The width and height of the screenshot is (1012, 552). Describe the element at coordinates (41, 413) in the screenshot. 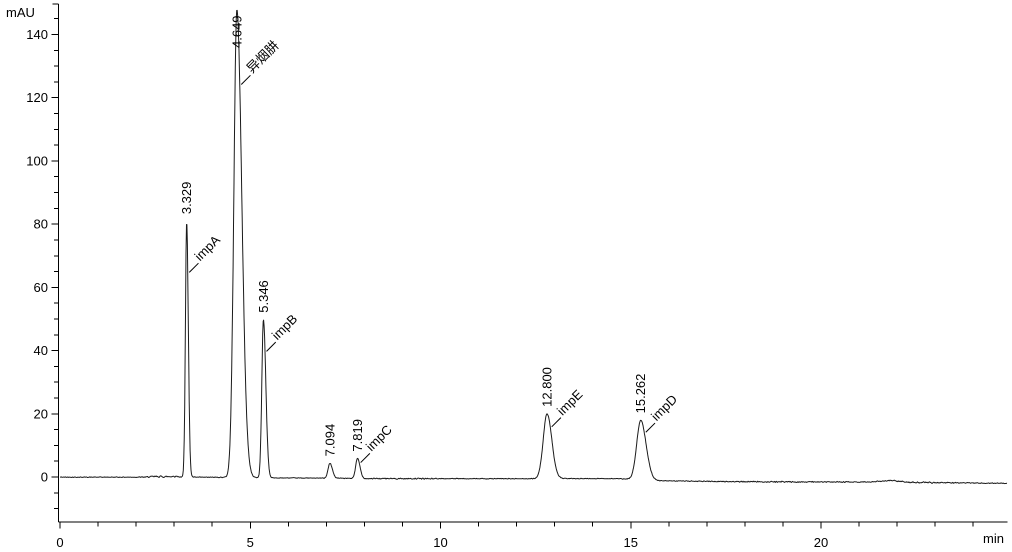

I see `y-tick-label: 20` at that location.